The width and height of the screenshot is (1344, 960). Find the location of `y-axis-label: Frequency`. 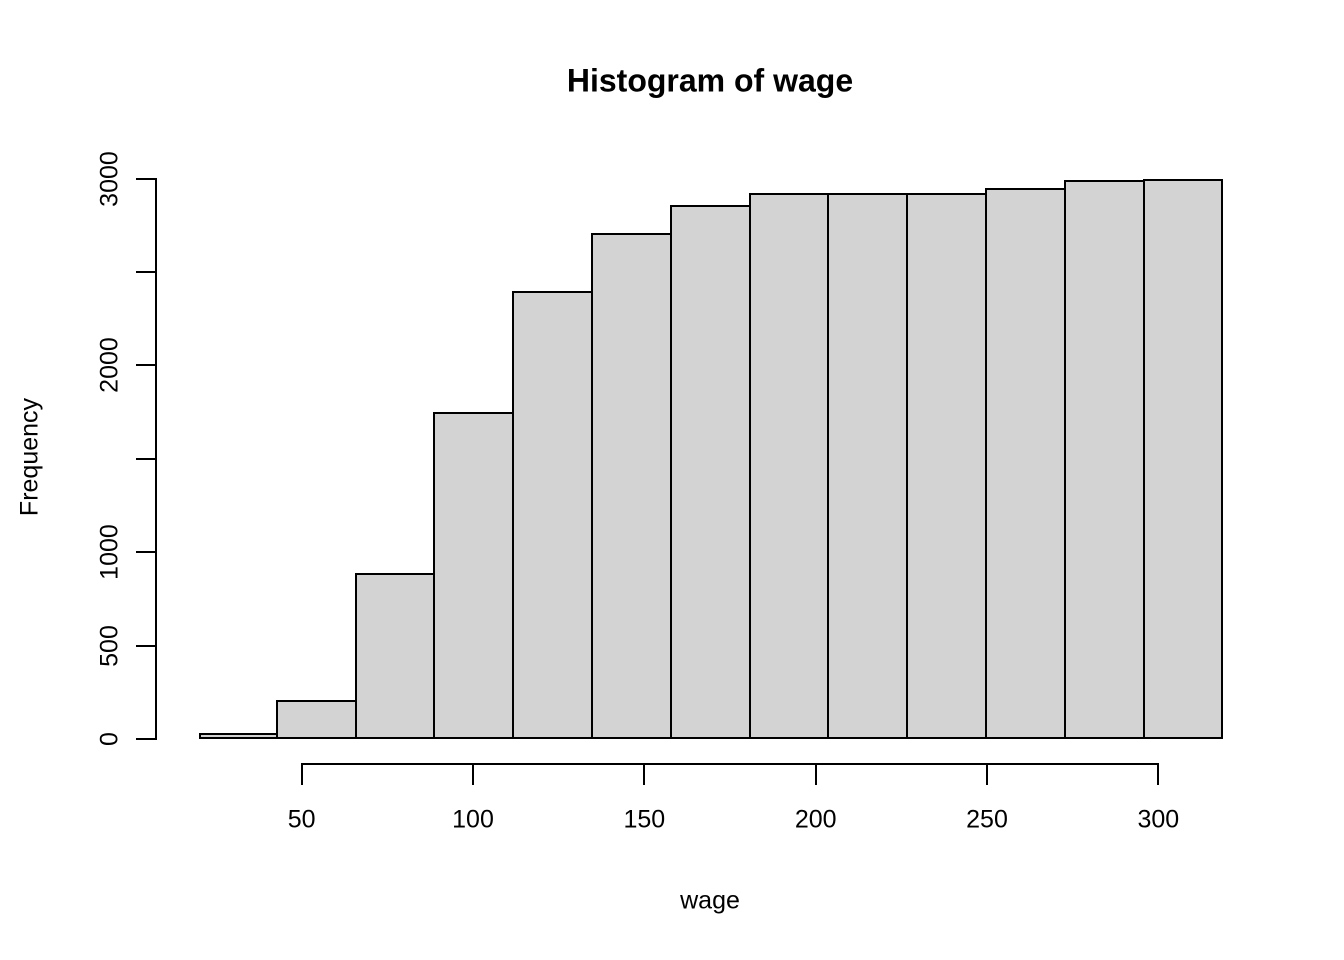

y-axis-label: Frequency is located at coordinates (29, 457).